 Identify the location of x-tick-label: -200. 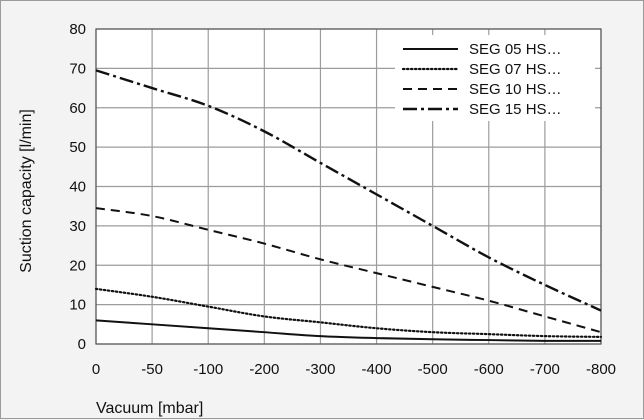
(264, 369).